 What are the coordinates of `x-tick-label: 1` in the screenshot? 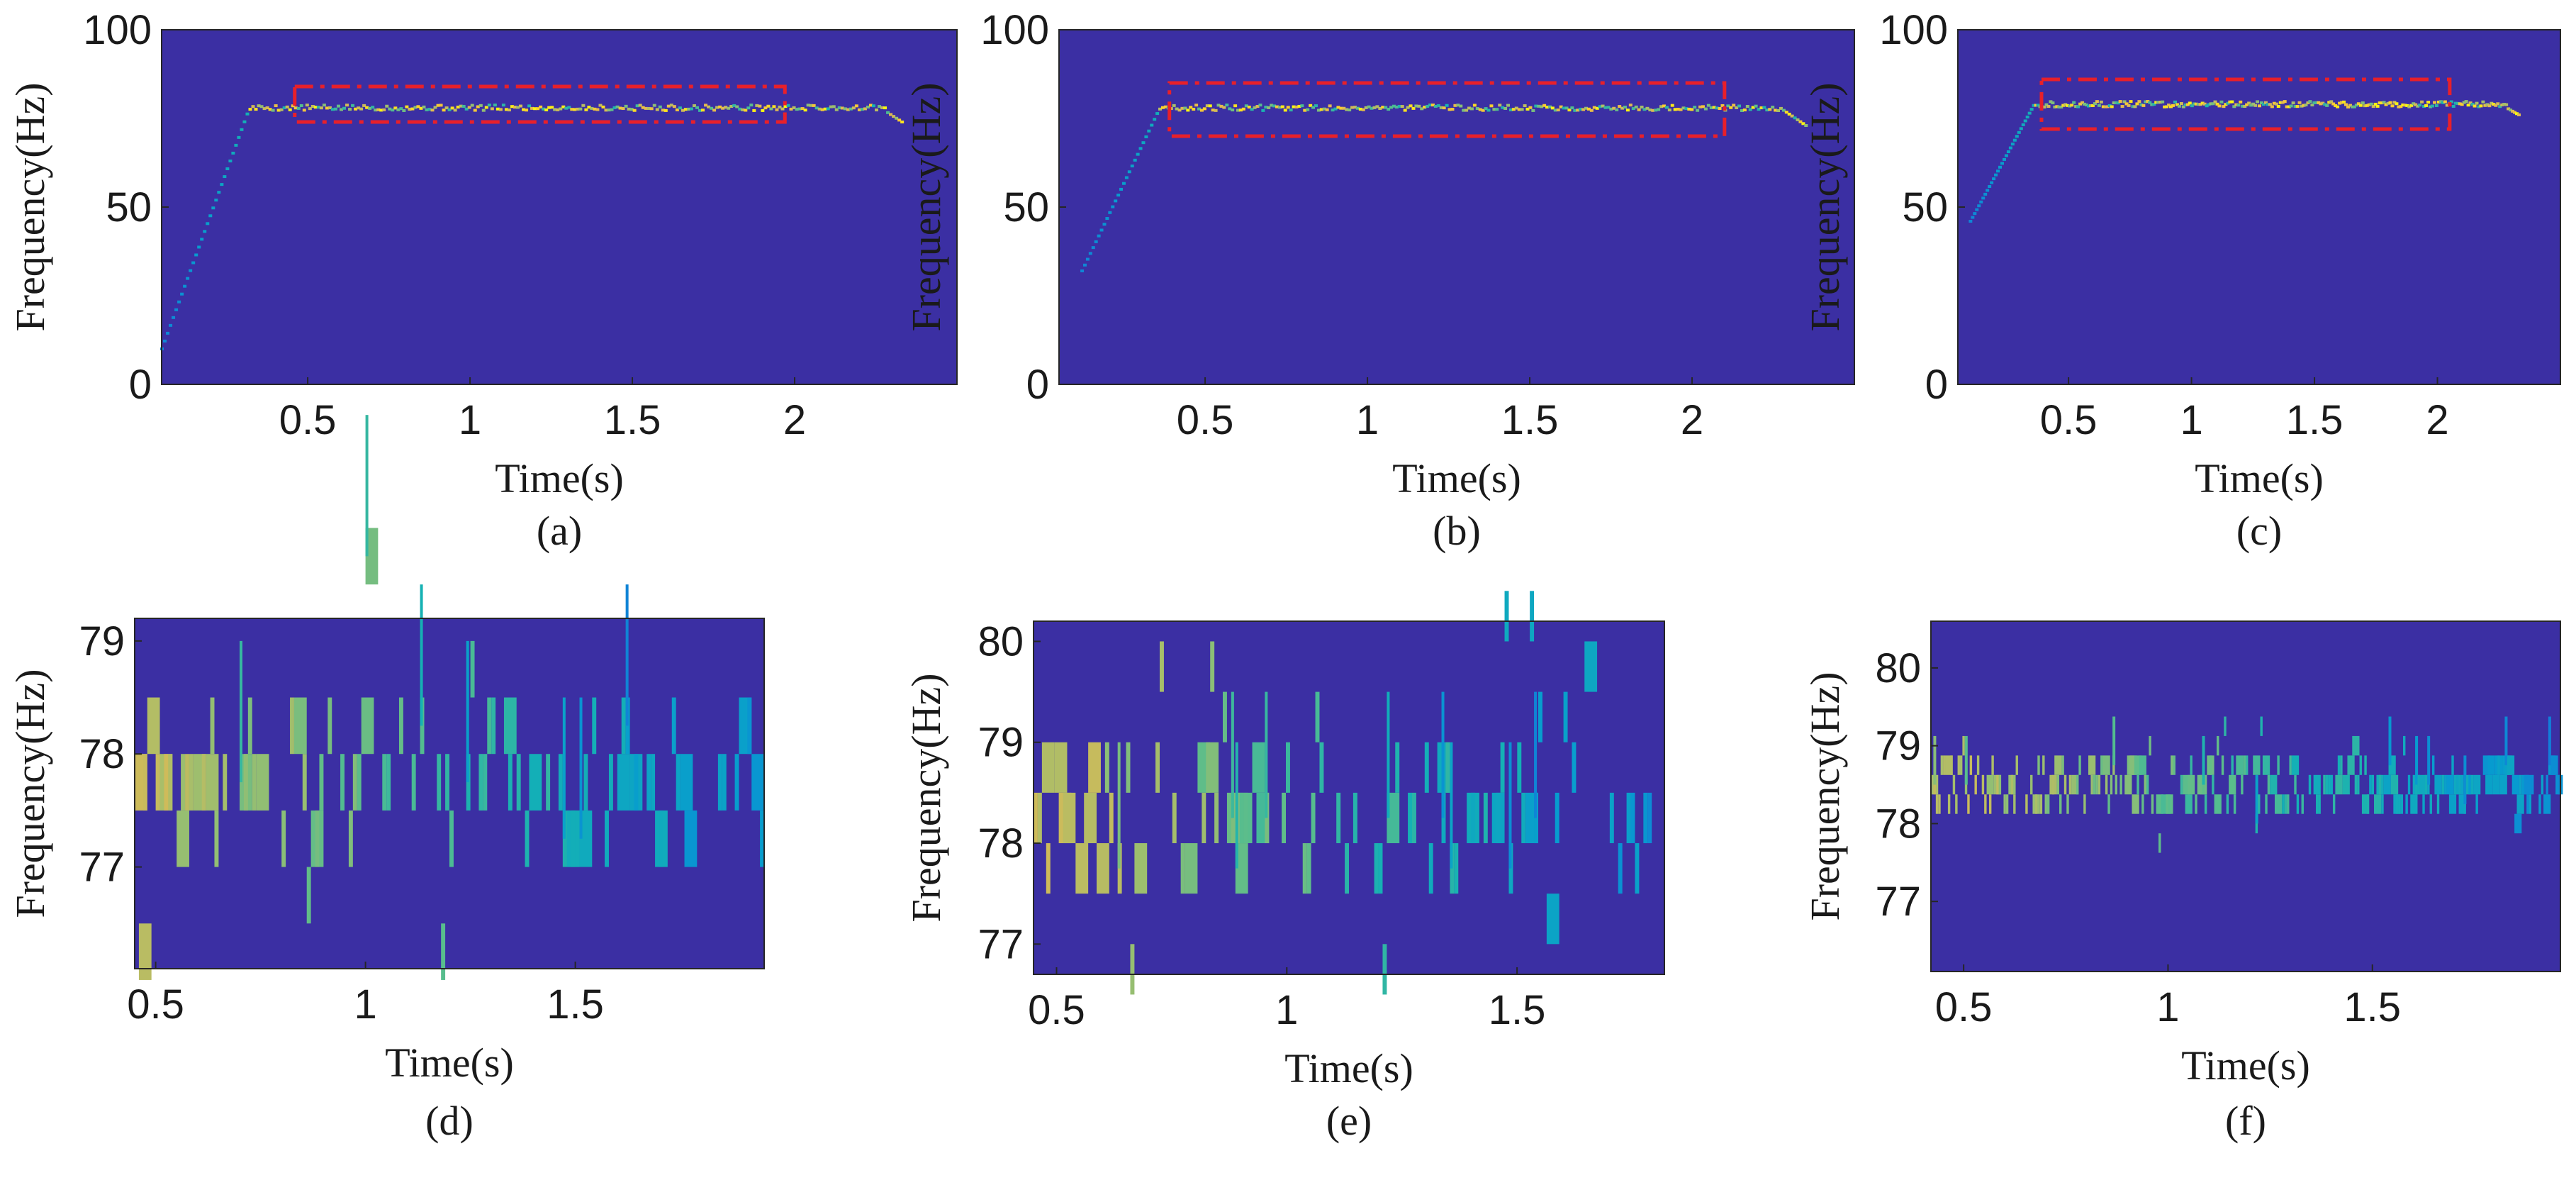 It's located at (2168, 1007).